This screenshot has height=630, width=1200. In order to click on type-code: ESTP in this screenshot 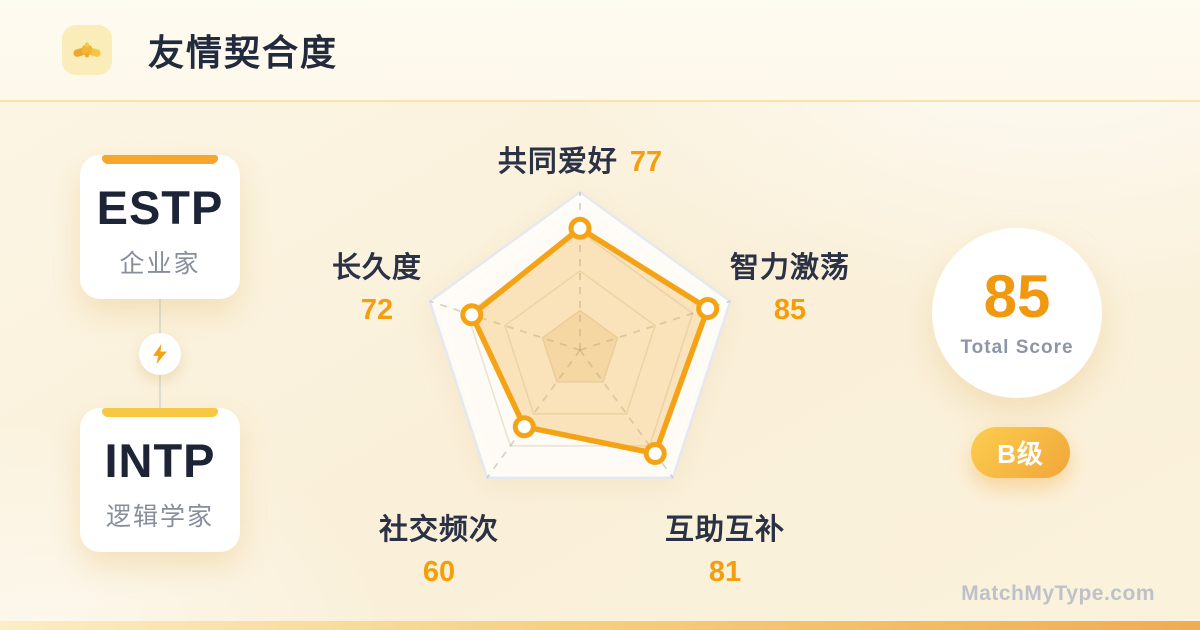, I will do `click(160, 208)`.